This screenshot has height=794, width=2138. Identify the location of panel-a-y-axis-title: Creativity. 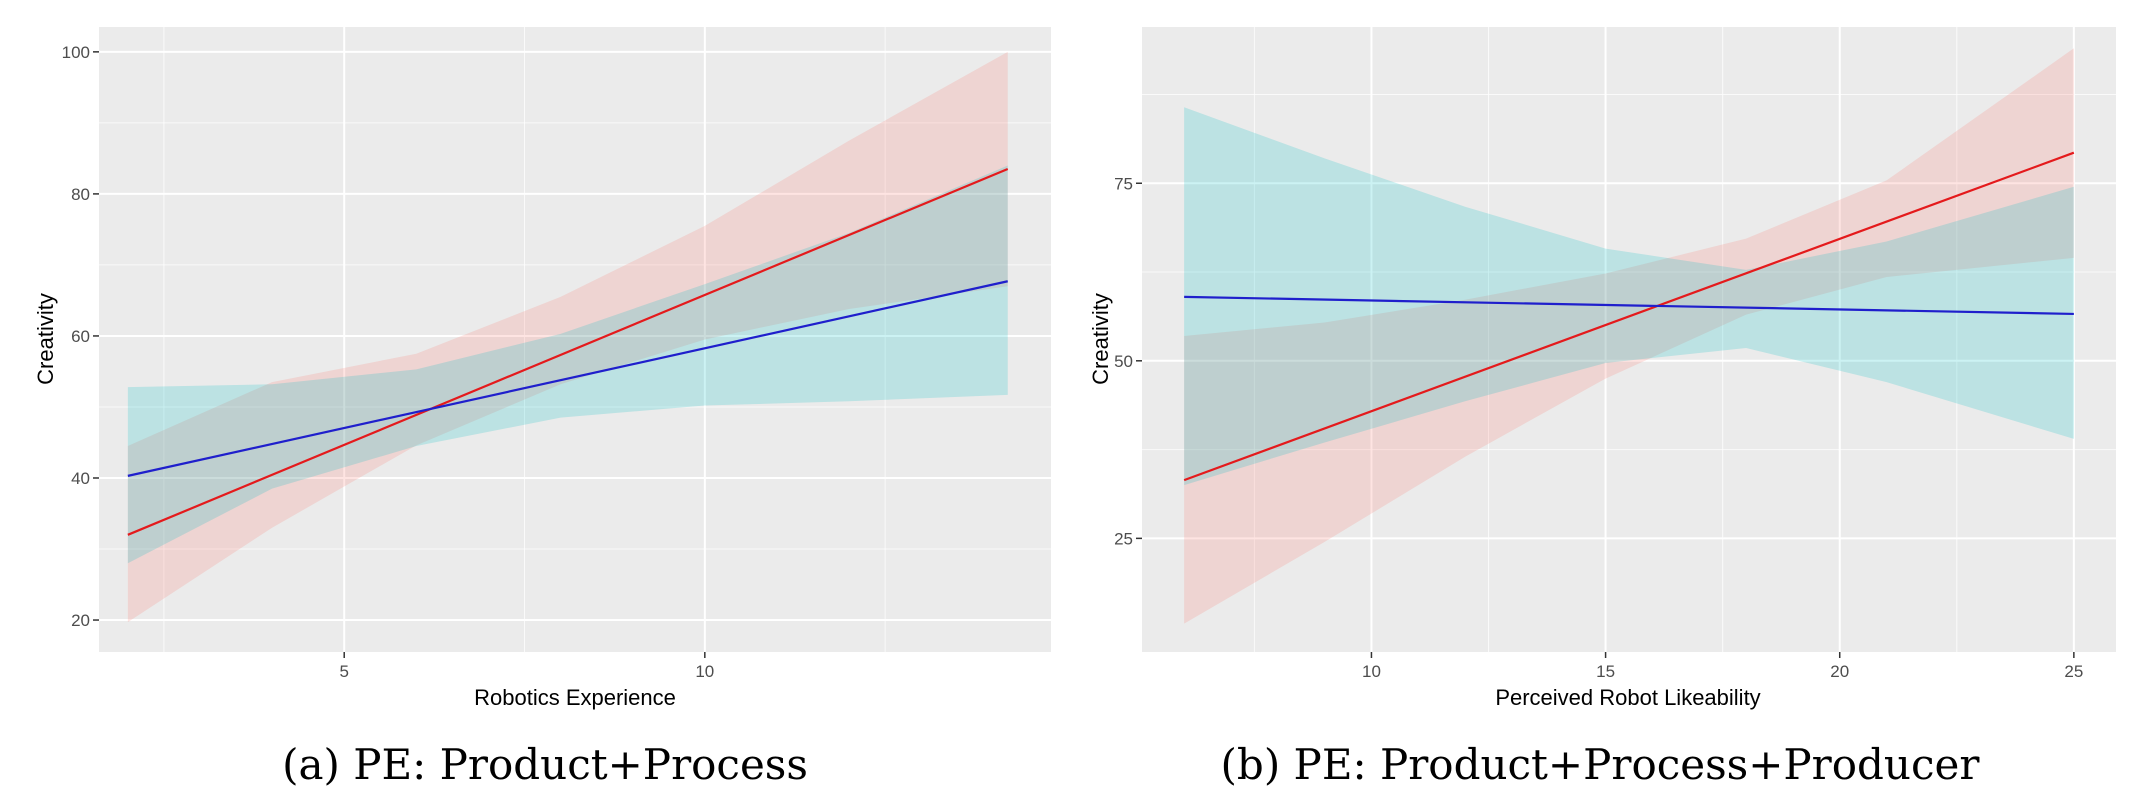
(45, 339).